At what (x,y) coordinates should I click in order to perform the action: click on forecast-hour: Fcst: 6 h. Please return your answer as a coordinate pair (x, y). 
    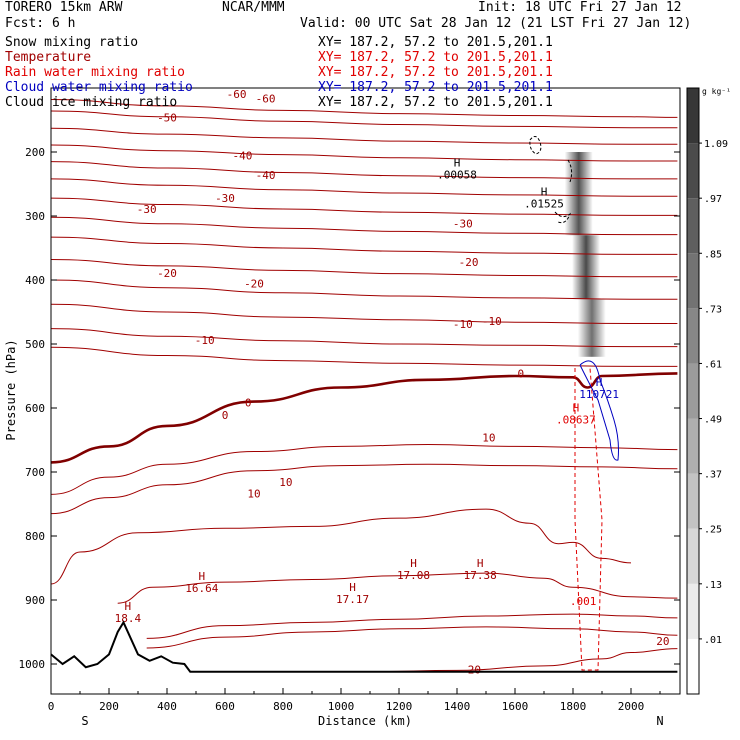
    Looking at the image, I should click on (40, 23).